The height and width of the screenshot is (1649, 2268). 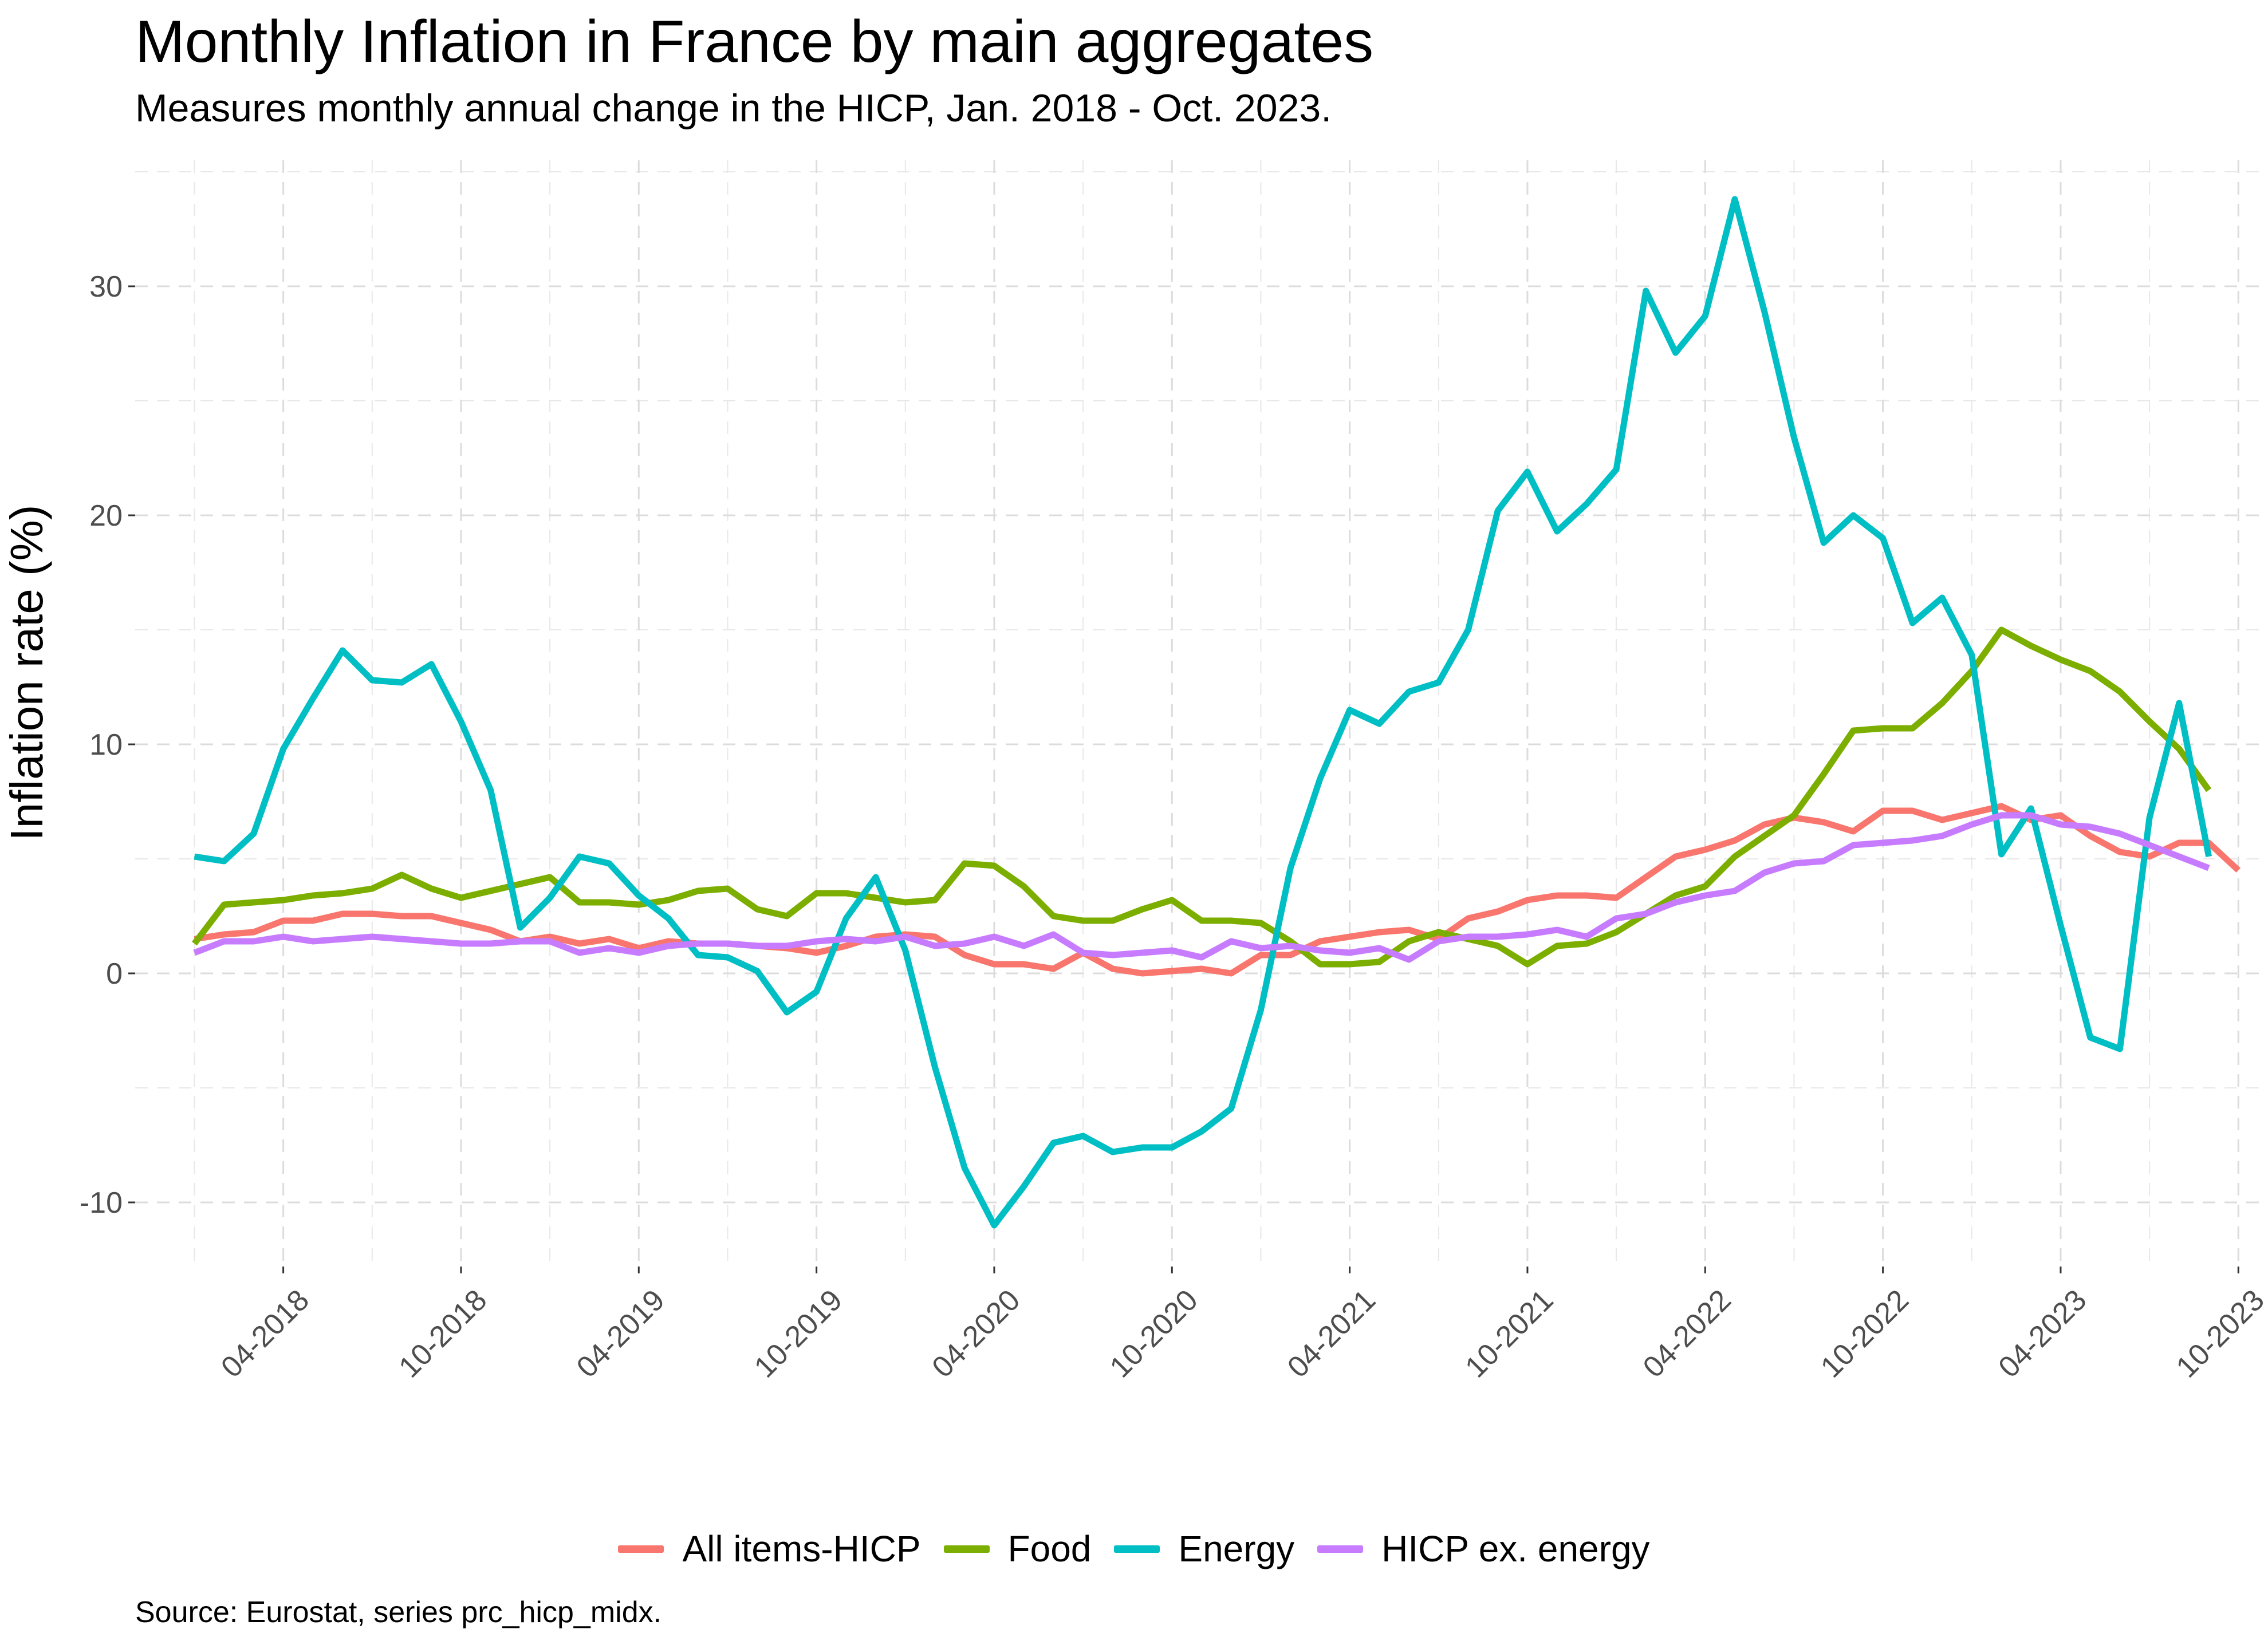 What do you see at coordinates (102, 1203) in the screenshot?
I see `y-tick-label: -10` at bounding box center [102, 1203].